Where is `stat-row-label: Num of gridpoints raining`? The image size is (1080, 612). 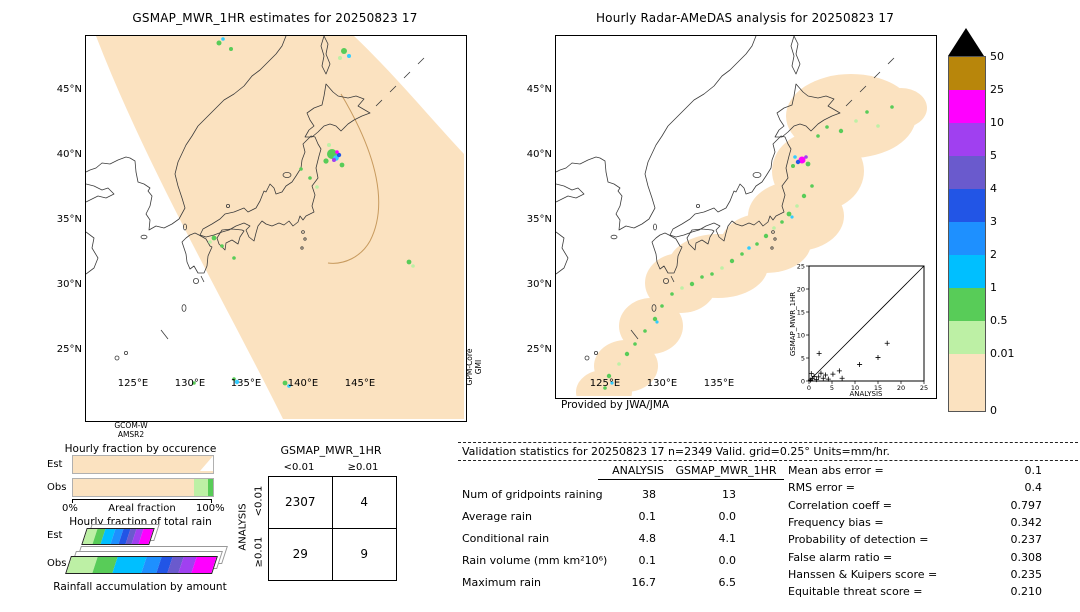 stat-row-label: Num of gridpoints raining is located at coordinates (532, 494).